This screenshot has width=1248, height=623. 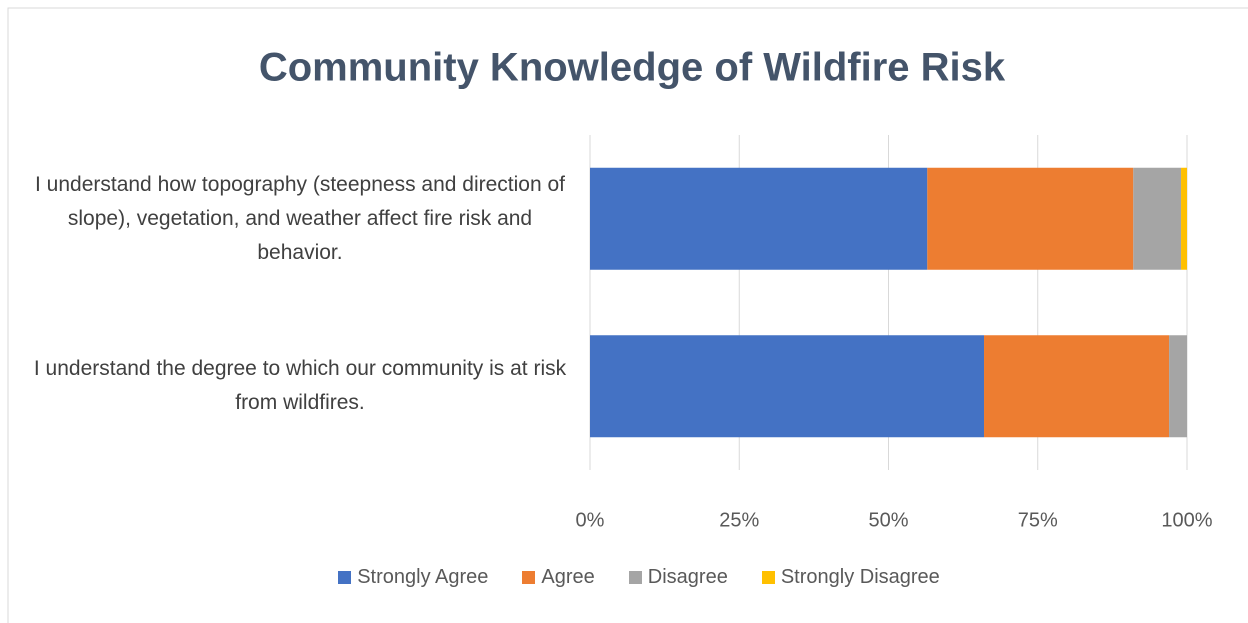 I want to click on x-tick-label: 50%, so click(x=888, y=520).